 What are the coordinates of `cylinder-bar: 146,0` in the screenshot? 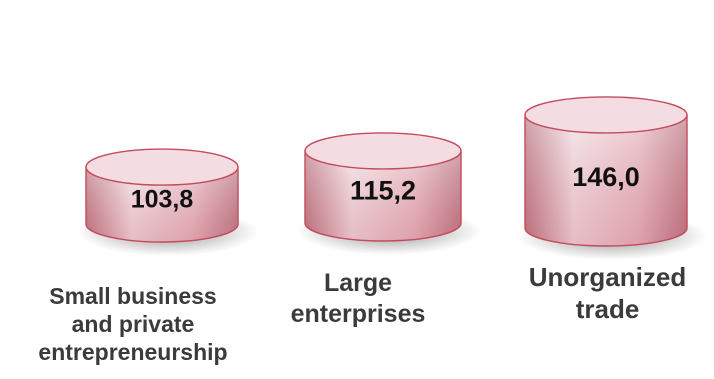 It's located at (612, 178).